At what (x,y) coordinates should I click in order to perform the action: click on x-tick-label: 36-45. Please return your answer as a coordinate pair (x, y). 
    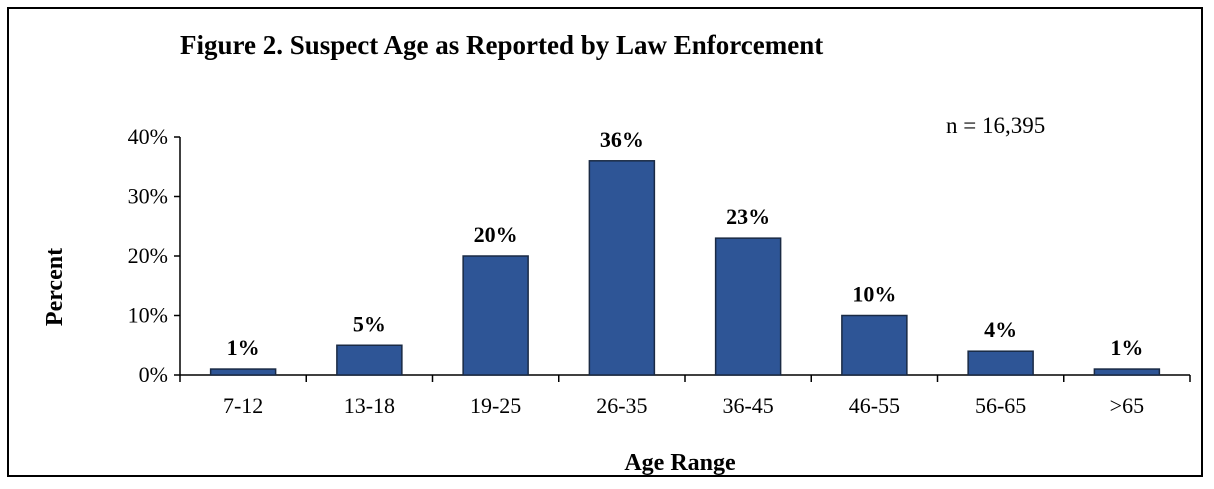
    Looking at the image, I should click on (747, 405).